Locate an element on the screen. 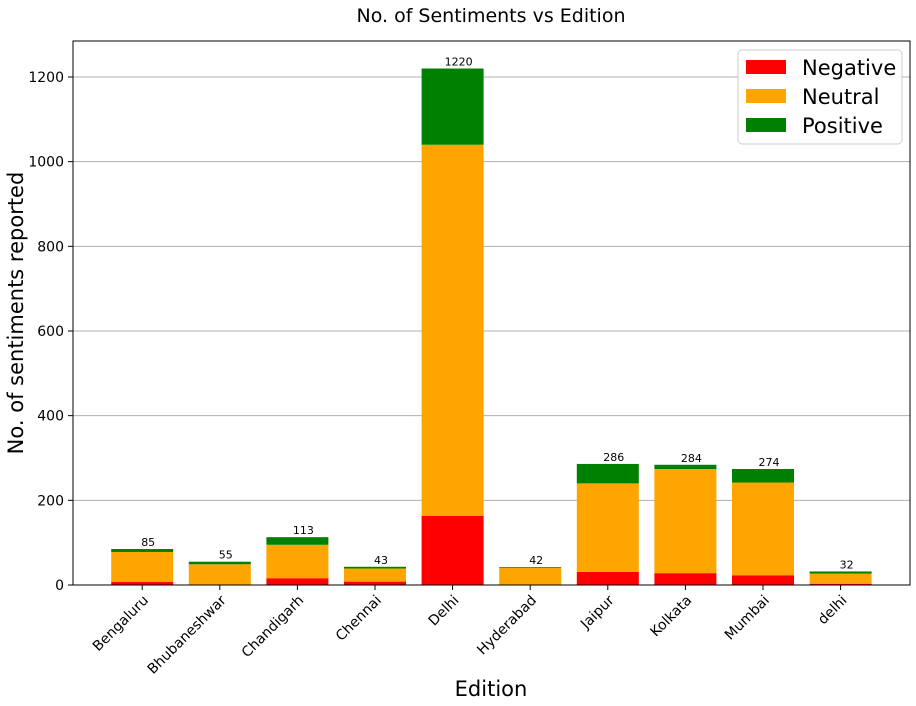 Image resolution: width=916 pixels, height=706 pixels. bar-negative-jaipur is located at coordinates (607, 578).